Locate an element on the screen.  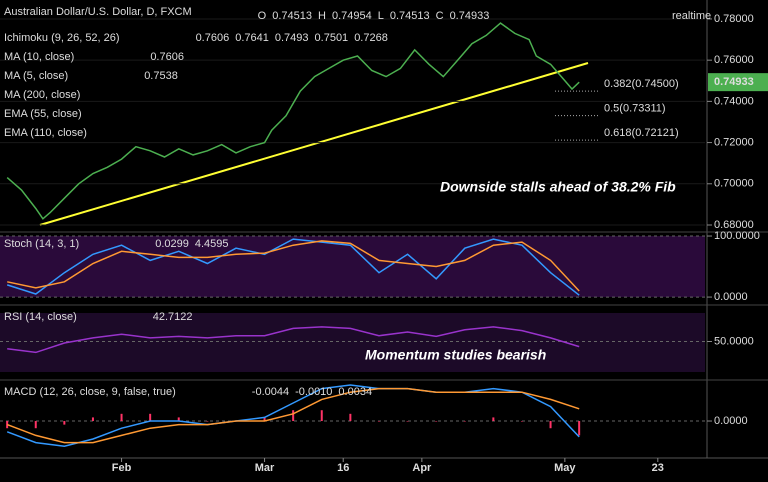
ohlc-label: O is located at coordinates (262, 16).